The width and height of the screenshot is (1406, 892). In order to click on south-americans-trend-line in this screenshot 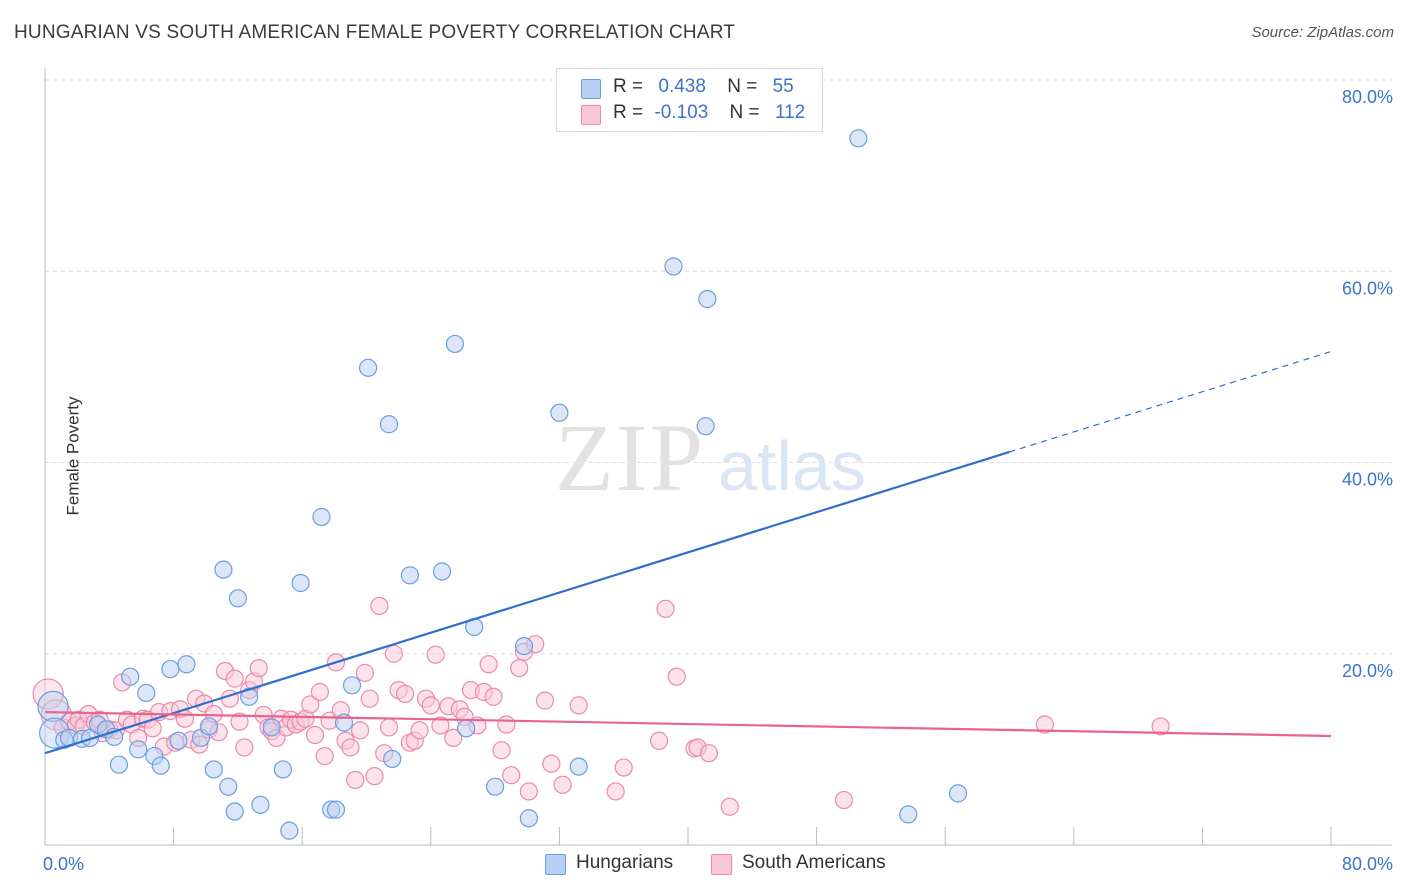, I will do `click(688, 724)`.